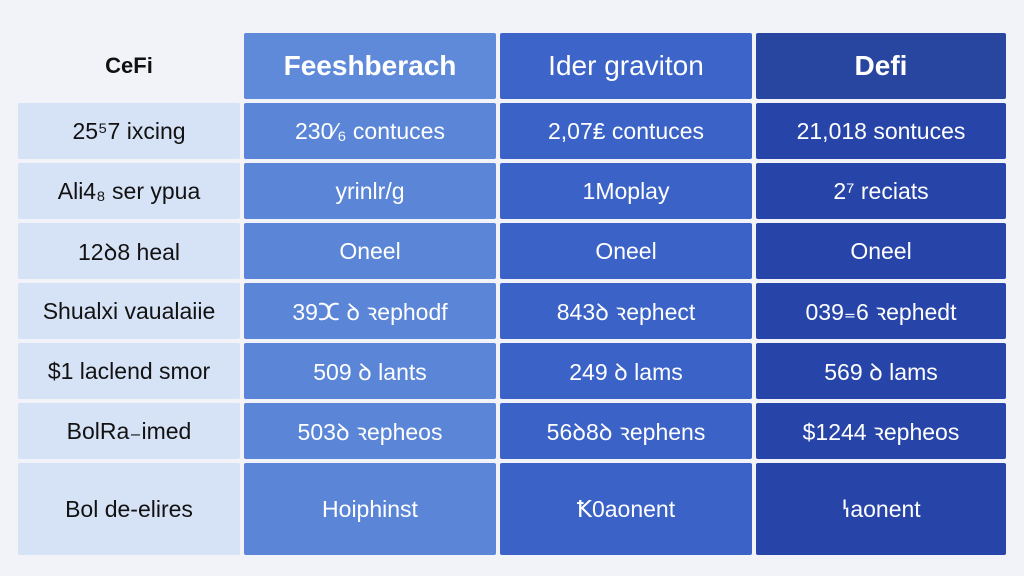 This screenshot has height=576, width=1024. I want to click on table-cell: 39ⵋ ꝺ ꝛephodf, so click(370, 311).